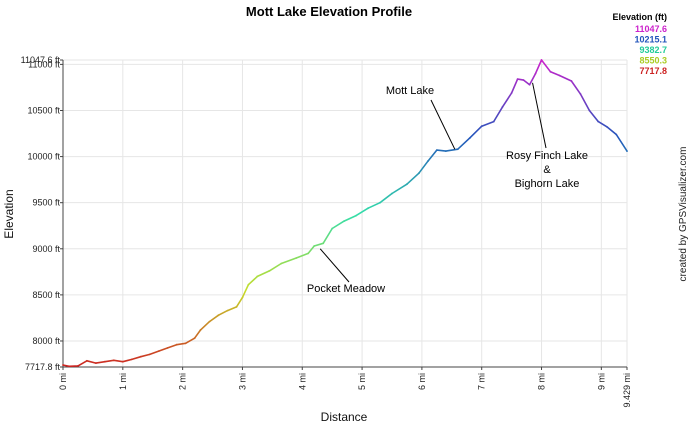 This screenshot has width=689, height=427. Describe the element at coordinates (422, 381) in the screenshot. I see `x-tick-label: 6 mi` at that location.